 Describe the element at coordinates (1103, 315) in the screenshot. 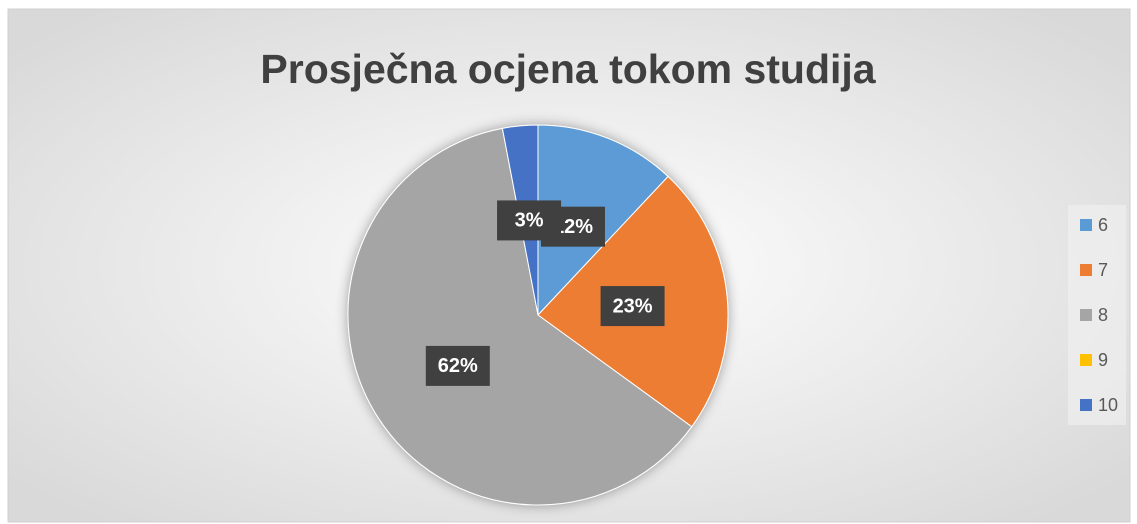

I see `legend-label: 8` at that location.